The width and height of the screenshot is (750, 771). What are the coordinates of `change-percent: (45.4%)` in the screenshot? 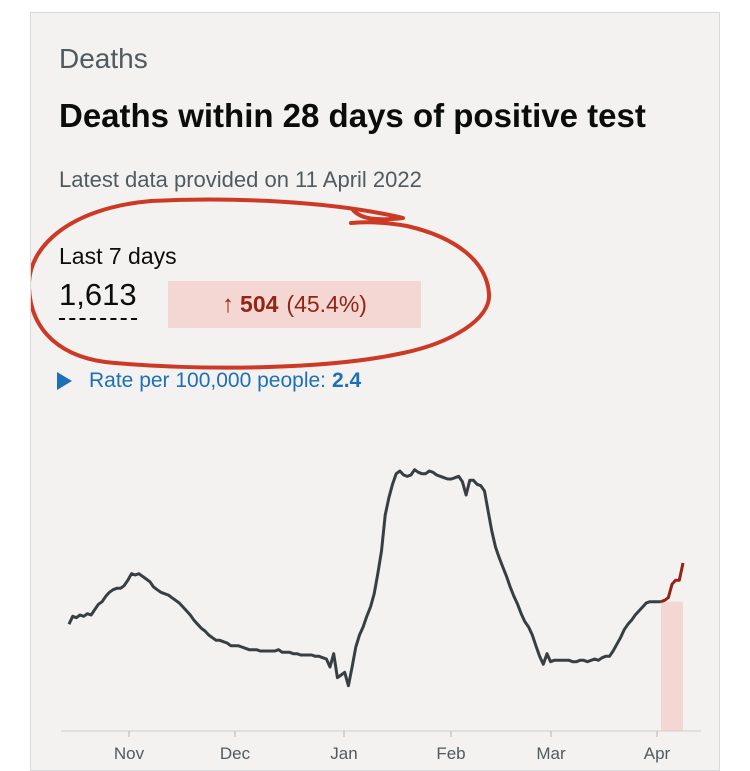 It's located at (326, 304).